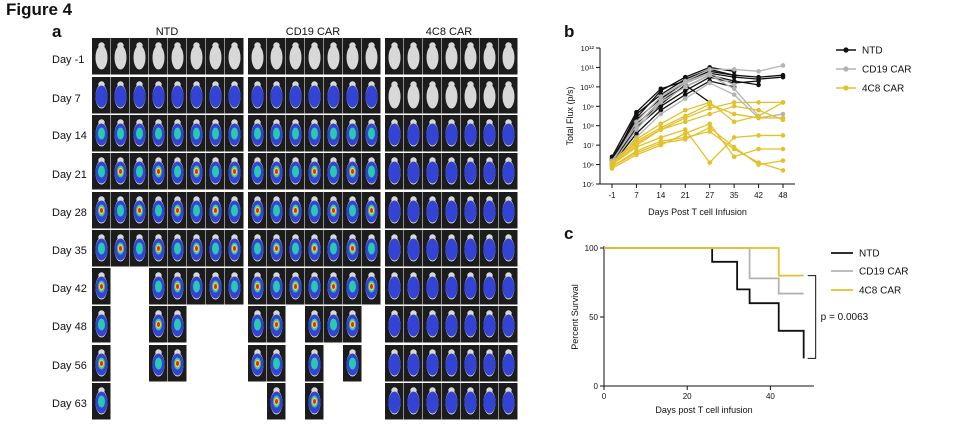  Describe the element at coordinates (709, 195) in the screenshot. I see `x-tick-label: 27` at that location.